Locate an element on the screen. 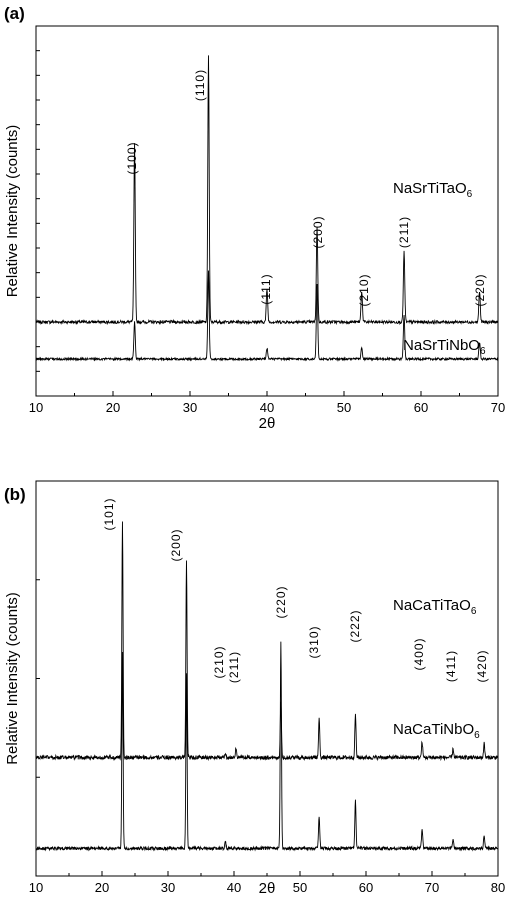  peak-label: (420) is located at coordinates (482, 665).